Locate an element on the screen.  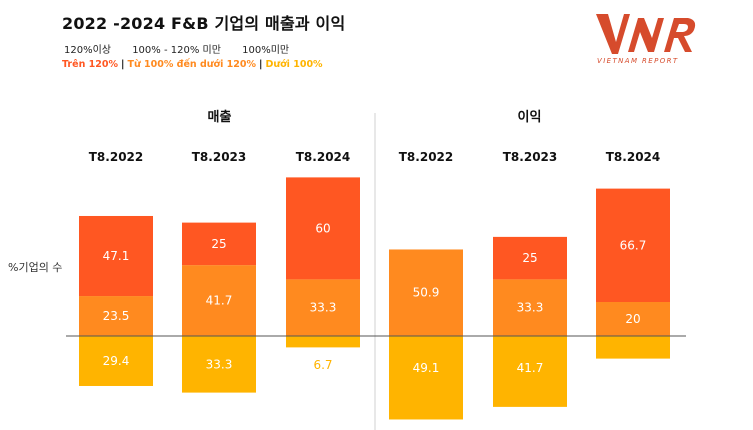
data-label: 6.7 is located at coordinates (322, 365).